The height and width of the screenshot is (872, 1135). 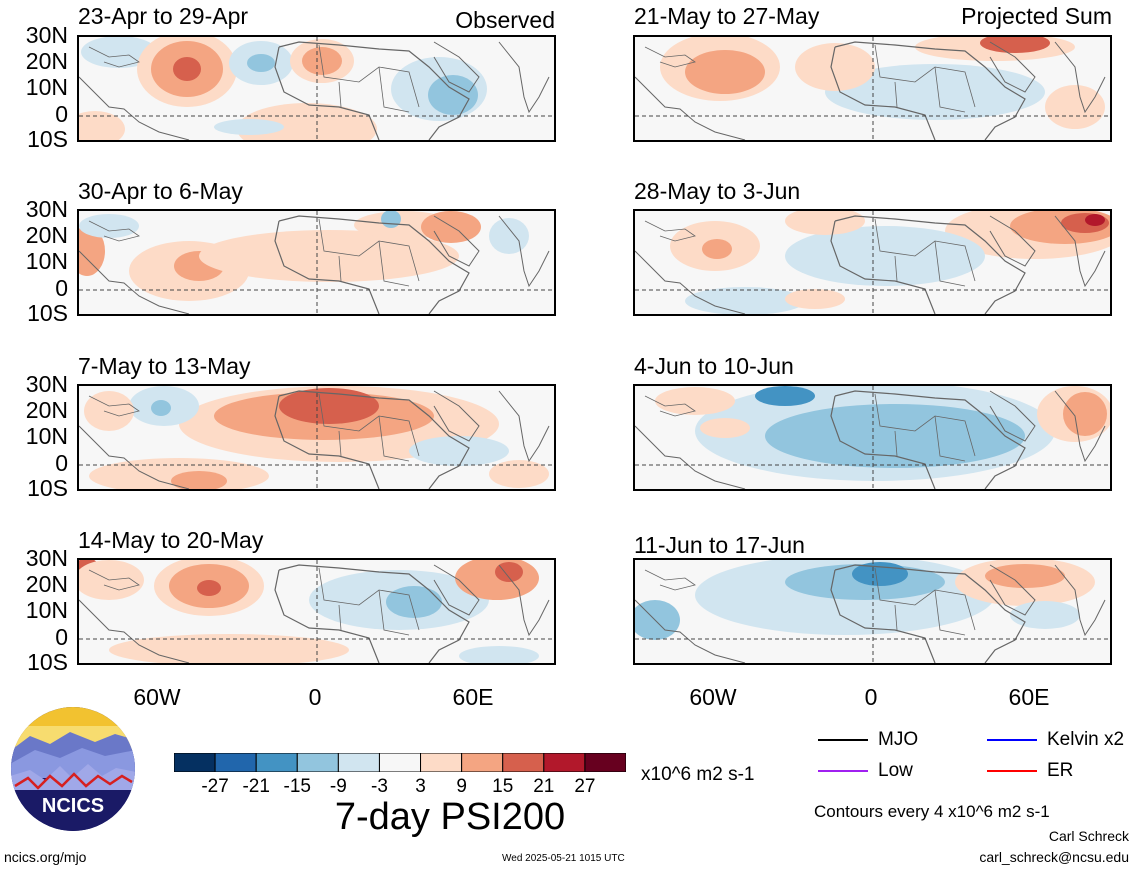 I want to click on colorbar-tick-label: 27, so click(x=585, y=786).